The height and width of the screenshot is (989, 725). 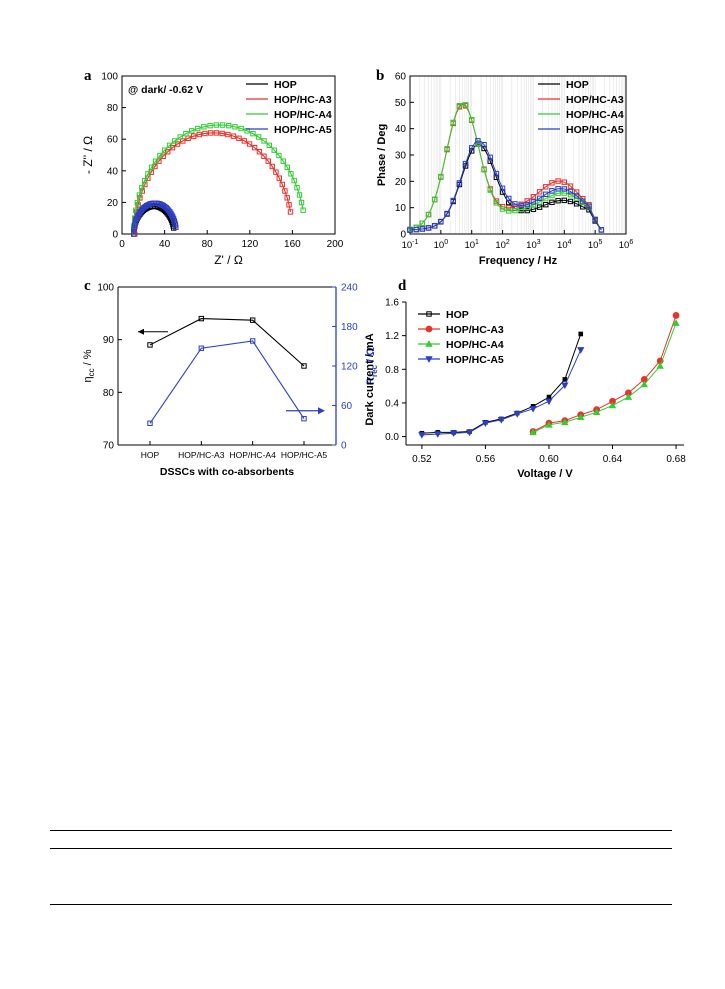 I want to click on panel-d-xtick-label: 0.64, so click(x=613, y=459).